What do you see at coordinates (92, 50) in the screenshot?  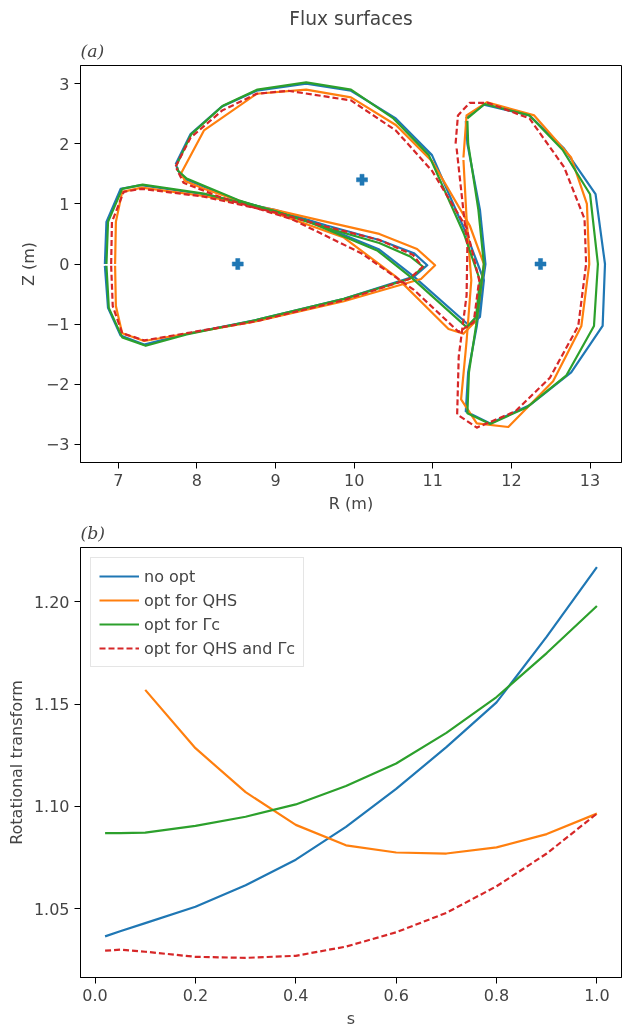 I see `text: (a)` at bounding box center [92, 50].